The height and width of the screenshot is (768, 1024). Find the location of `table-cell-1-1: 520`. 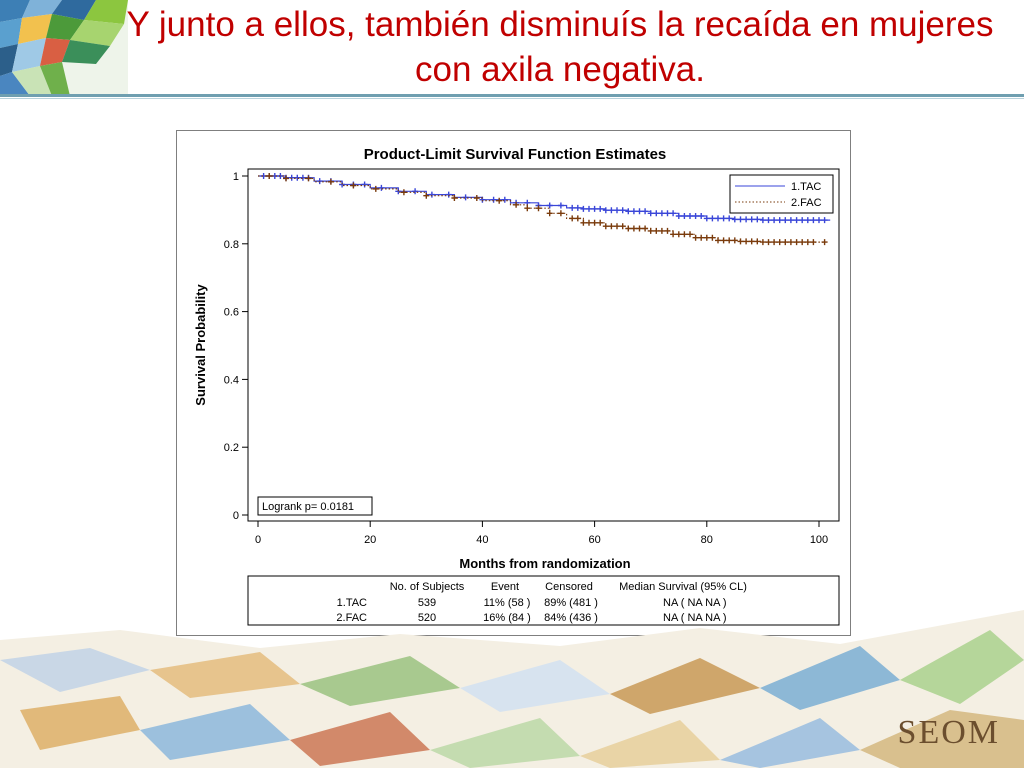

table-cell-1-1: 520 is located at coordinates (427, 618).